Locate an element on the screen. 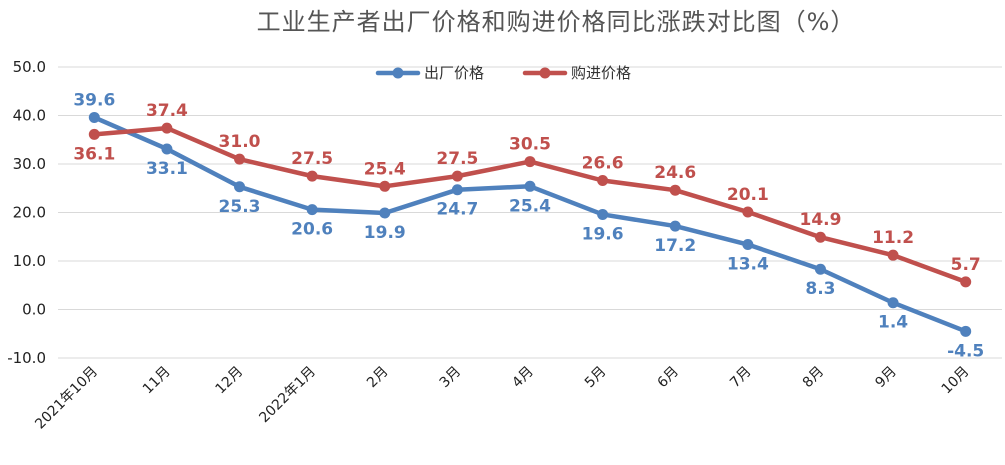  data-label: 1.4 is located at coordinates (893, 323).